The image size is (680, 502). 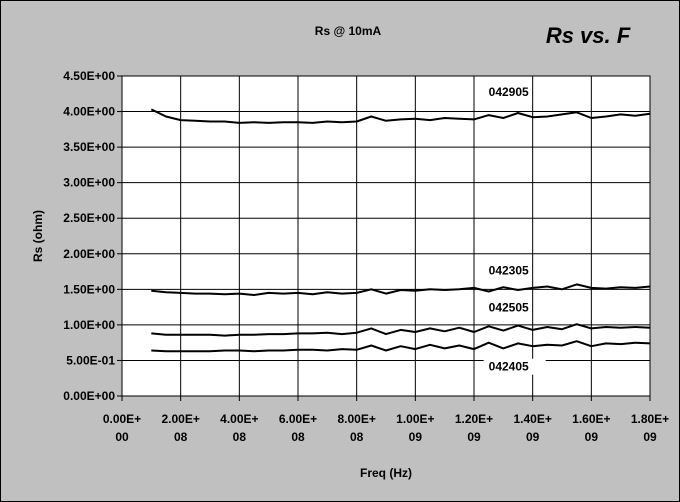 I want to click on series-label-042305: 042305, so click(x=509, y=270).